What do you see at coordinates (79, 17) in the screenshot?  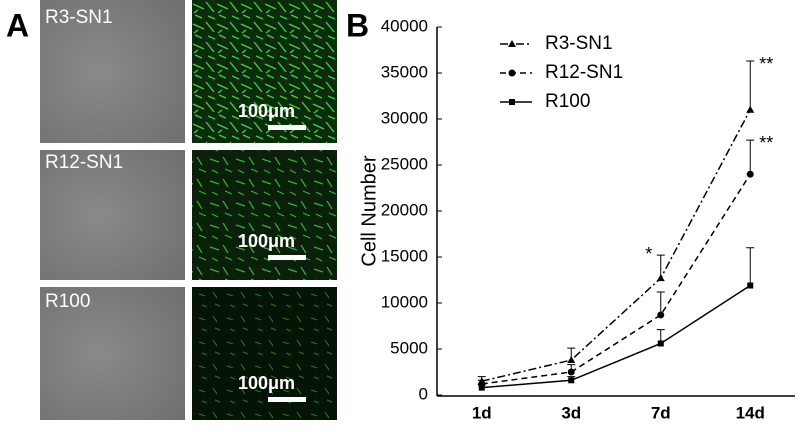 I see `image-label: R3-SN1` at bounding box center [79, 17].